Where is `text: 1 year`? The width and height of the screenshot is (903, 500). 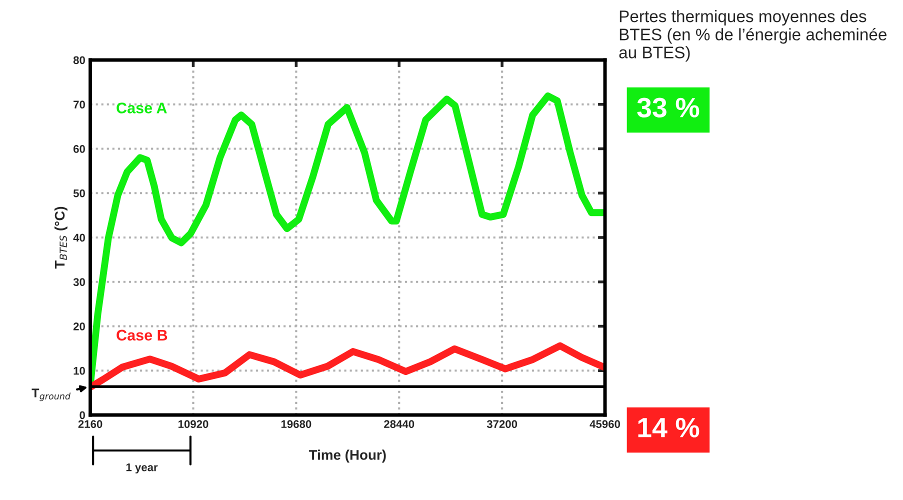
text: 1 year is located at coordinates (142, 468).